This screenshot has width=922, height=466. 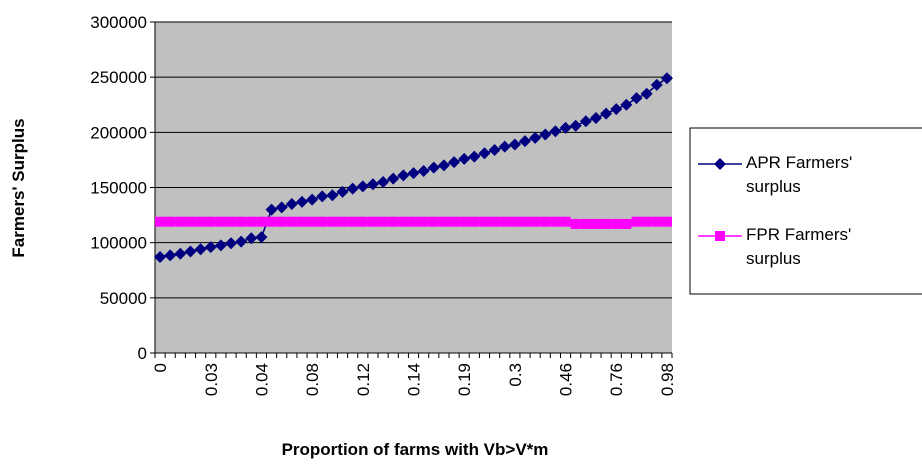 What do you see at coordinates (414, 379) in the screenshot?
I see `x-tick-label: 0.14` at bounding box center [414, 379].